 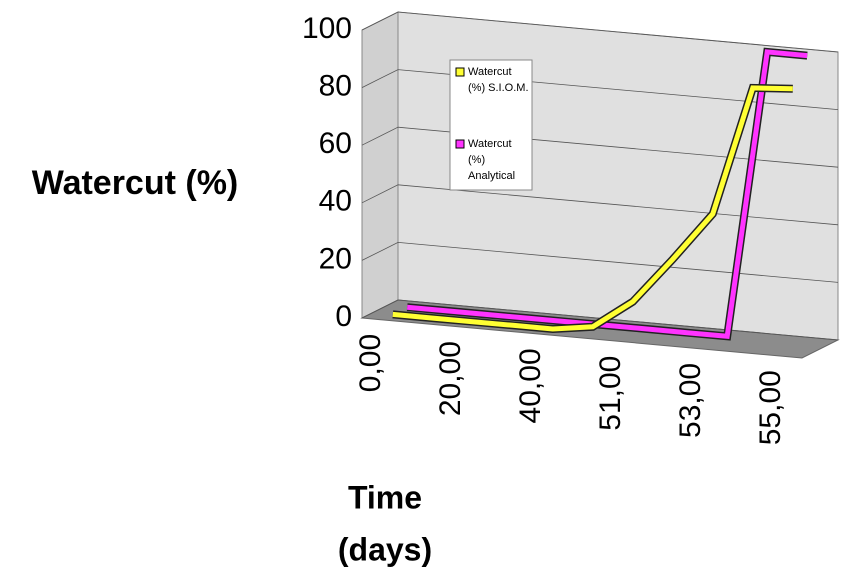 I want to click on y-tick-label: 0, so click(x=343, y=316).